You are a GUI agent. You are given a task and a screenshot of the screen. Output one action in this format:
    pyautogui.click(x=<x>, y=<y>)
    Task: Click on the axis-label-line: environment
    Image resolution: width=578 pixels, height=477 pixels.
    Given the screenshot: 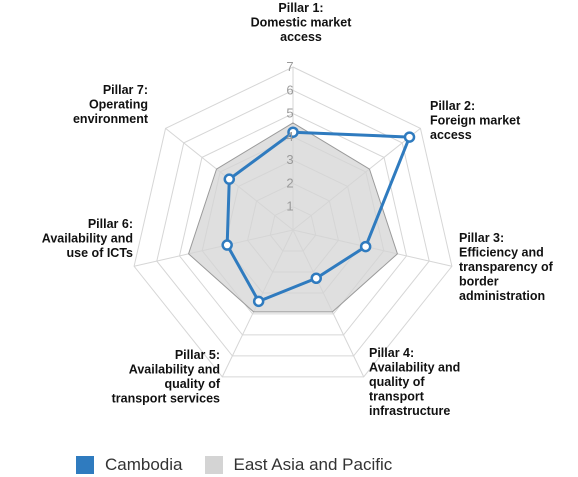 What is the action you would take?
    pyautogui.click(x=111, y=119)
    